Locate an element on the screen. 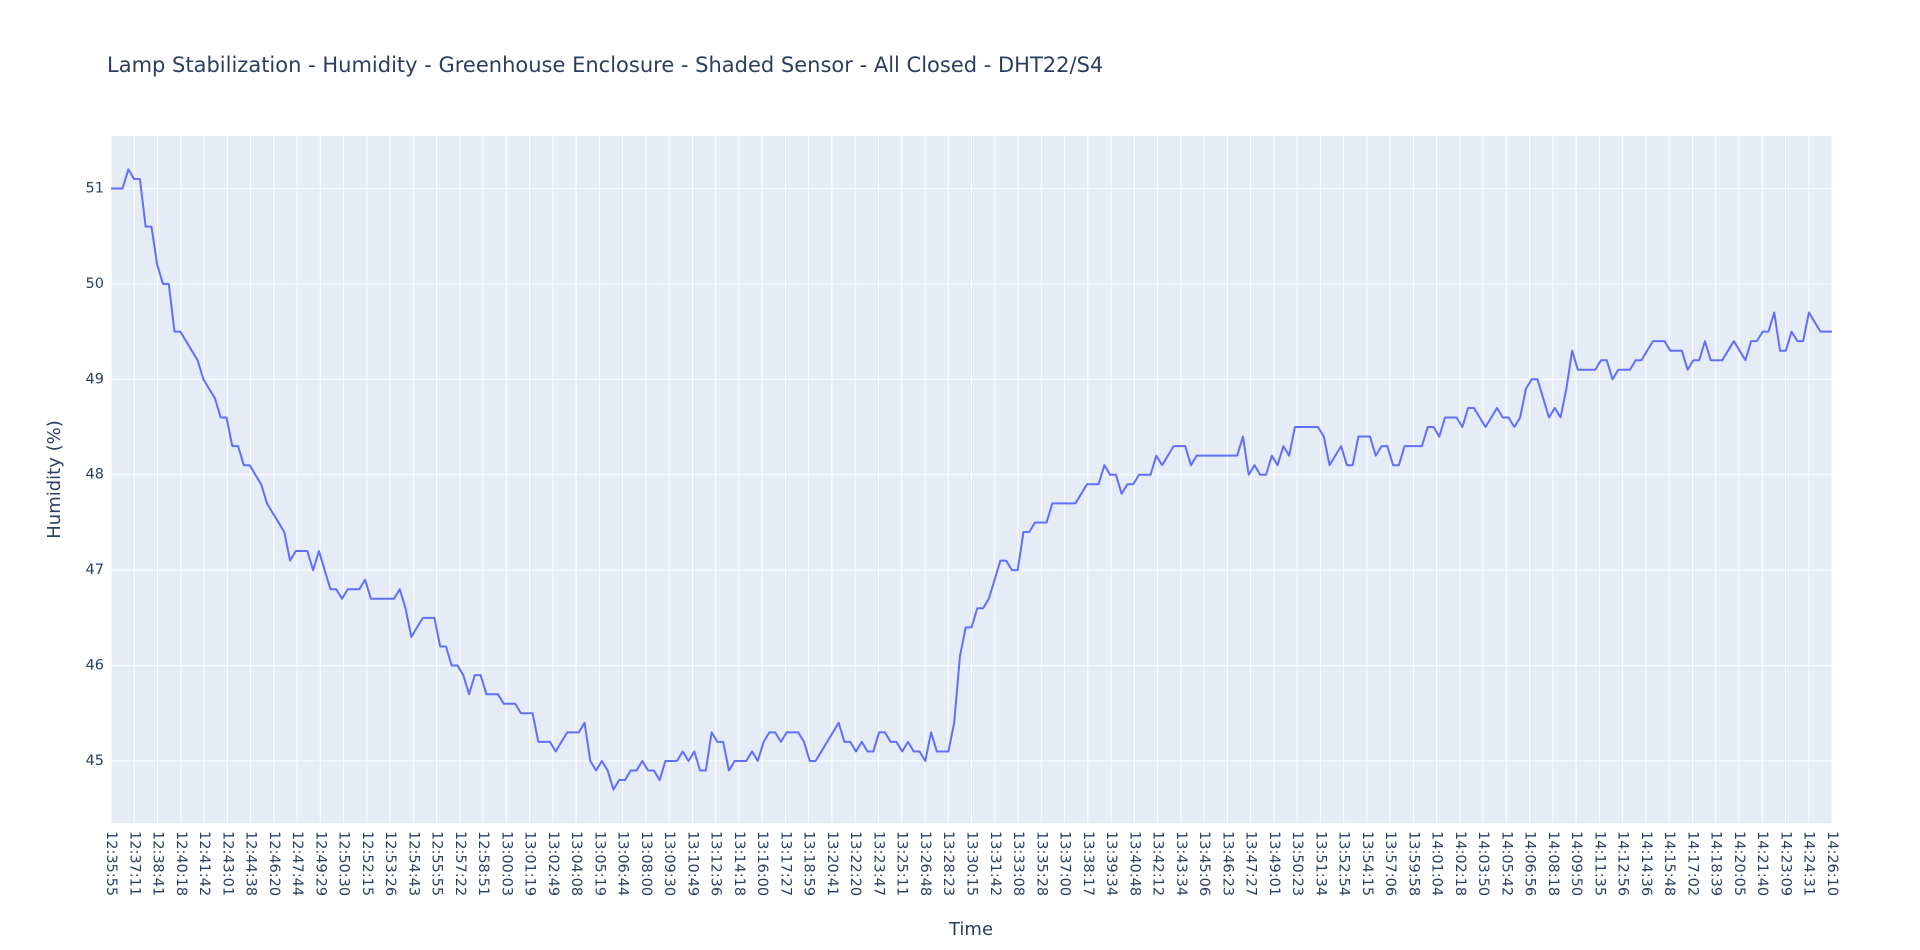 The height and width of the screenshot is (950, 1920). x-tick-label: 13:57:06 is located at coordinates (1390, 863).